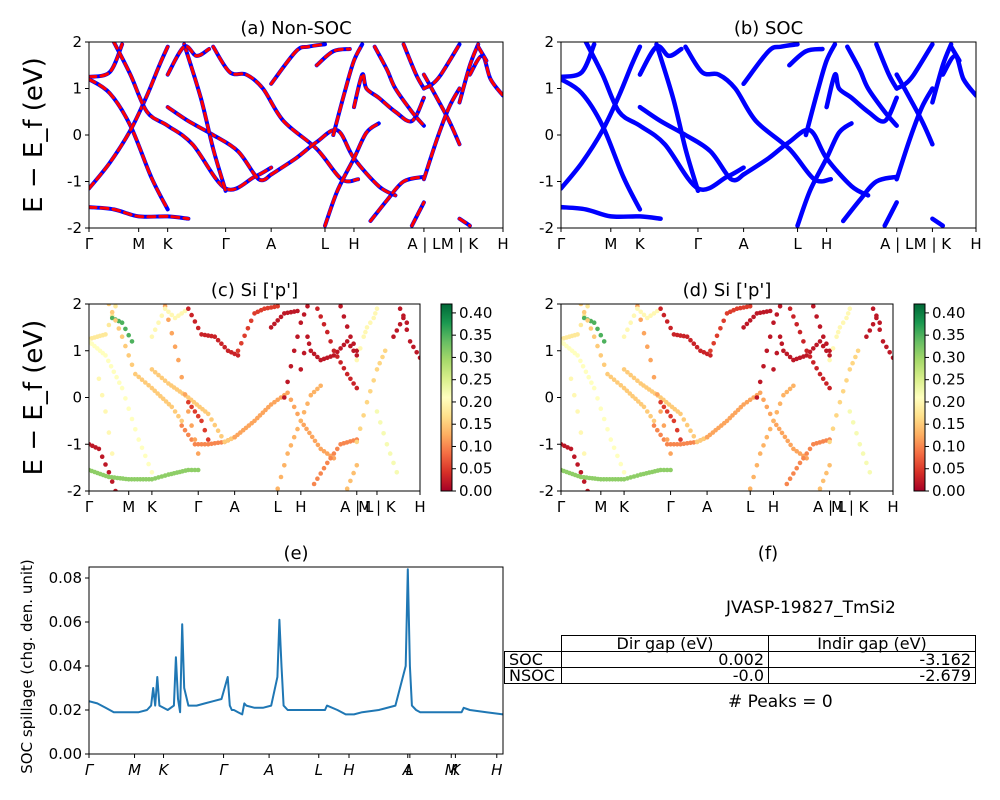 The image size is (1000, 800). I want to click on cb-tick-label-d: 0.40, so click(948, 313).